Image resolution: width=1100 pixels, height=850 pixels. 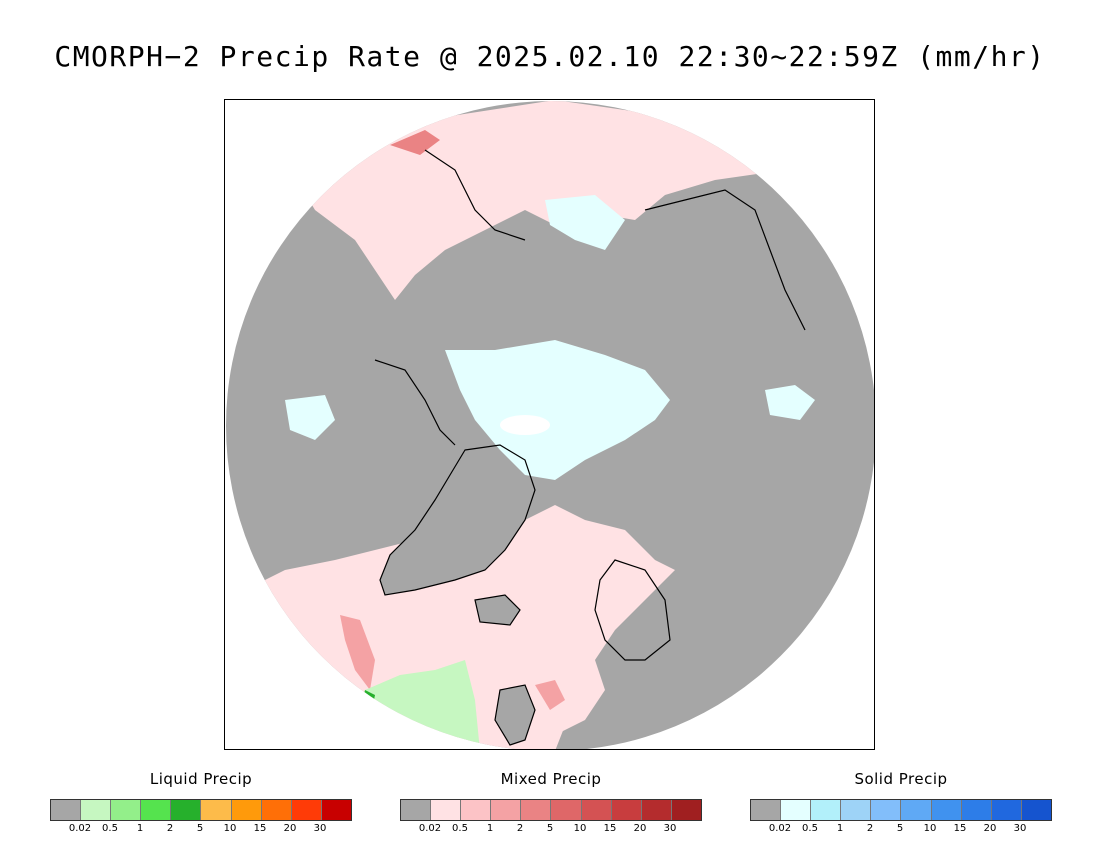 What do you see at coordinates (790, 402) in the screenshot?
I see `solid-precip-siberia-patch` at bounding box center [790, 402].